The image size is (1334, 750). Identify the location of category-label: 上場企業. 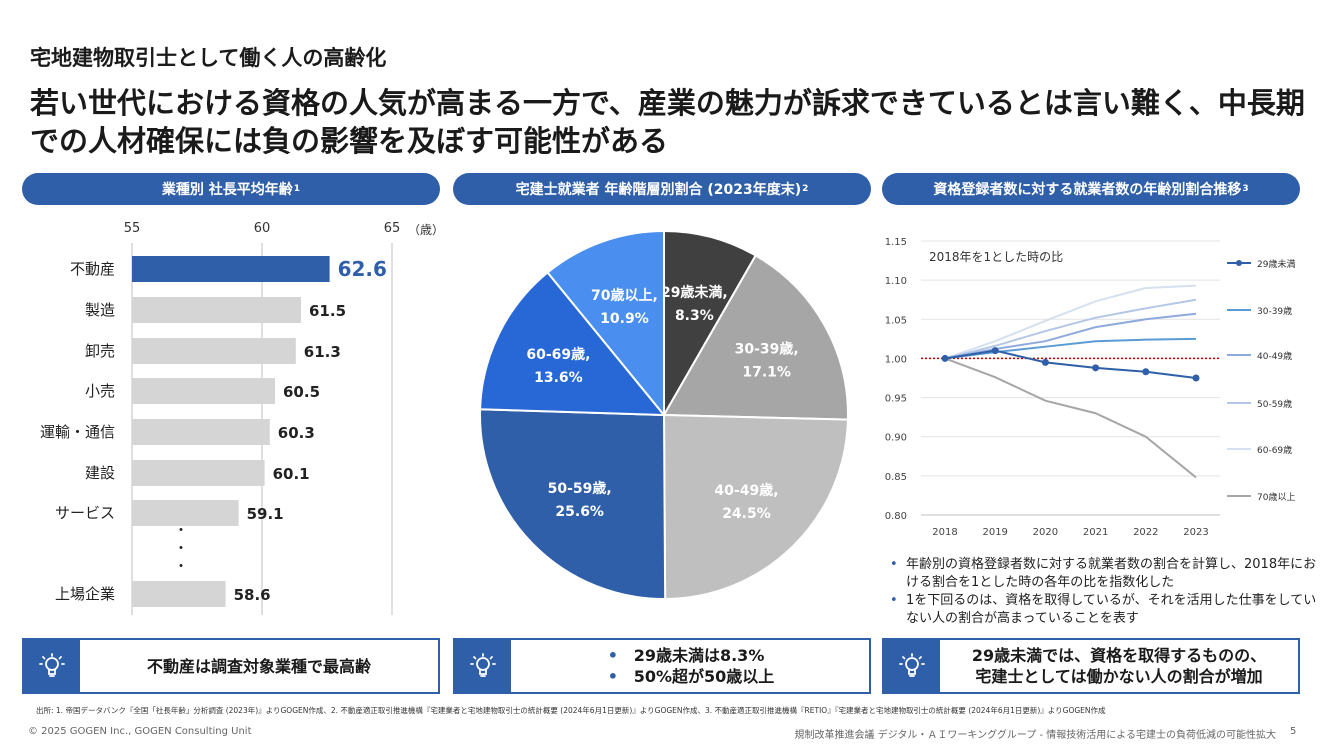
(85, 594).